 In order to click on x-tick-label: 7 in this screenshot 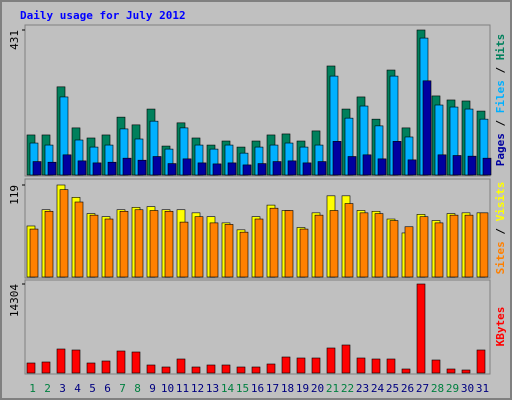, I will do `click(122, 388)`.